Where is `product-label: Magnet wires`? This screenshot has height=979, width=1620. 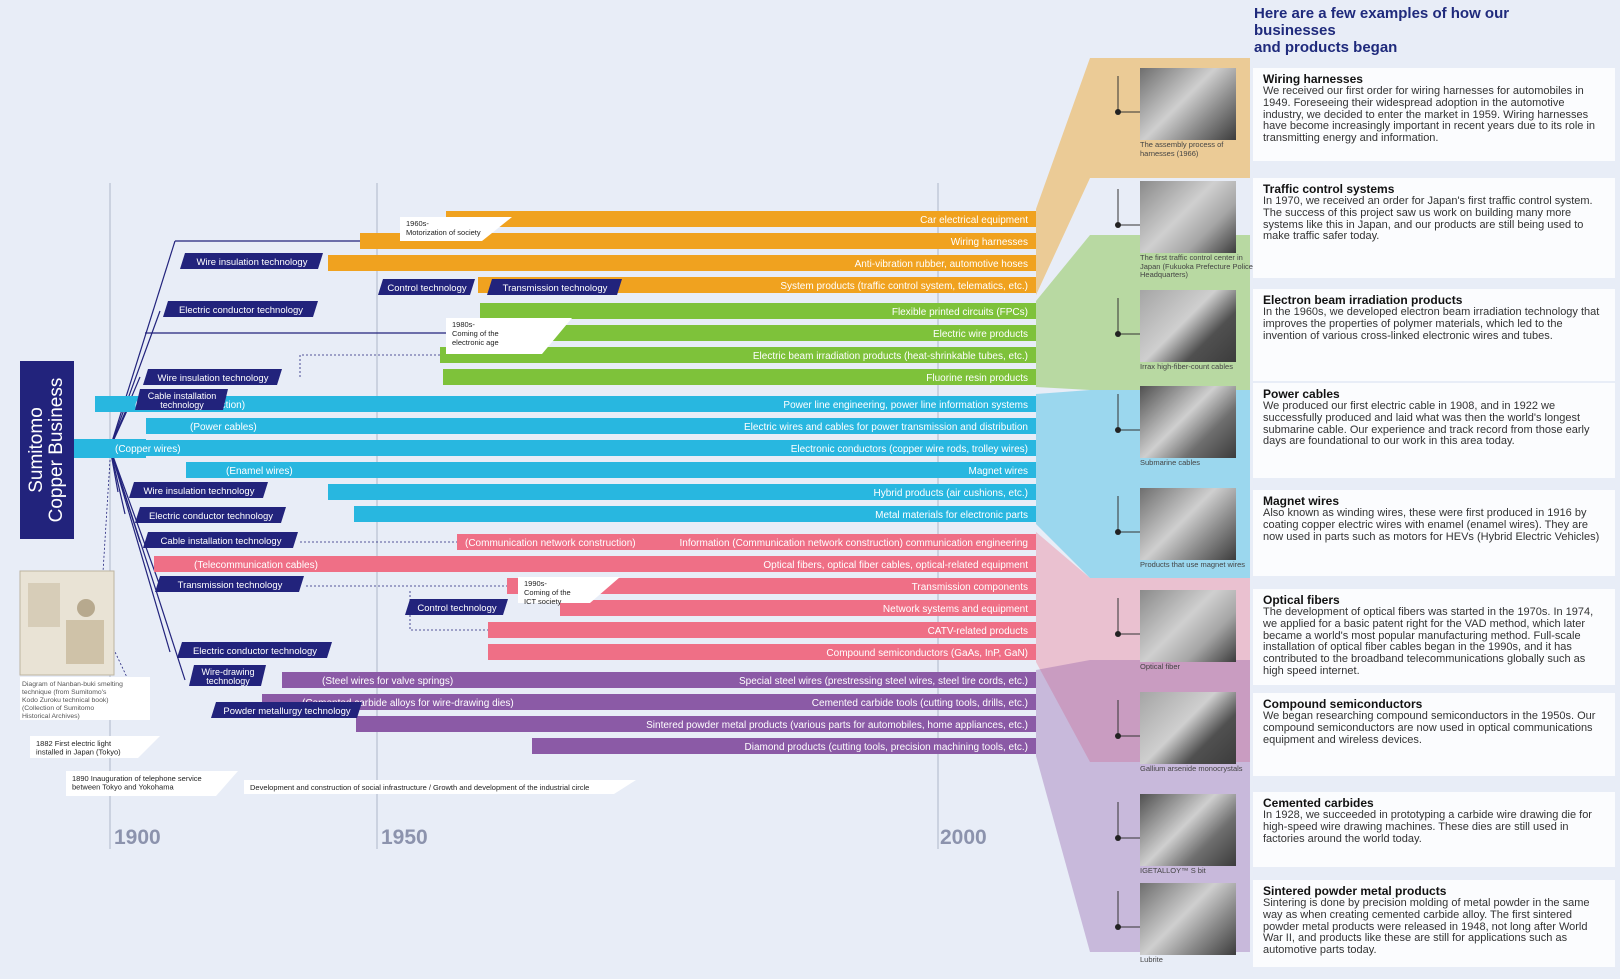 product-label: Magnet wires is located at coordinates (998, 471).